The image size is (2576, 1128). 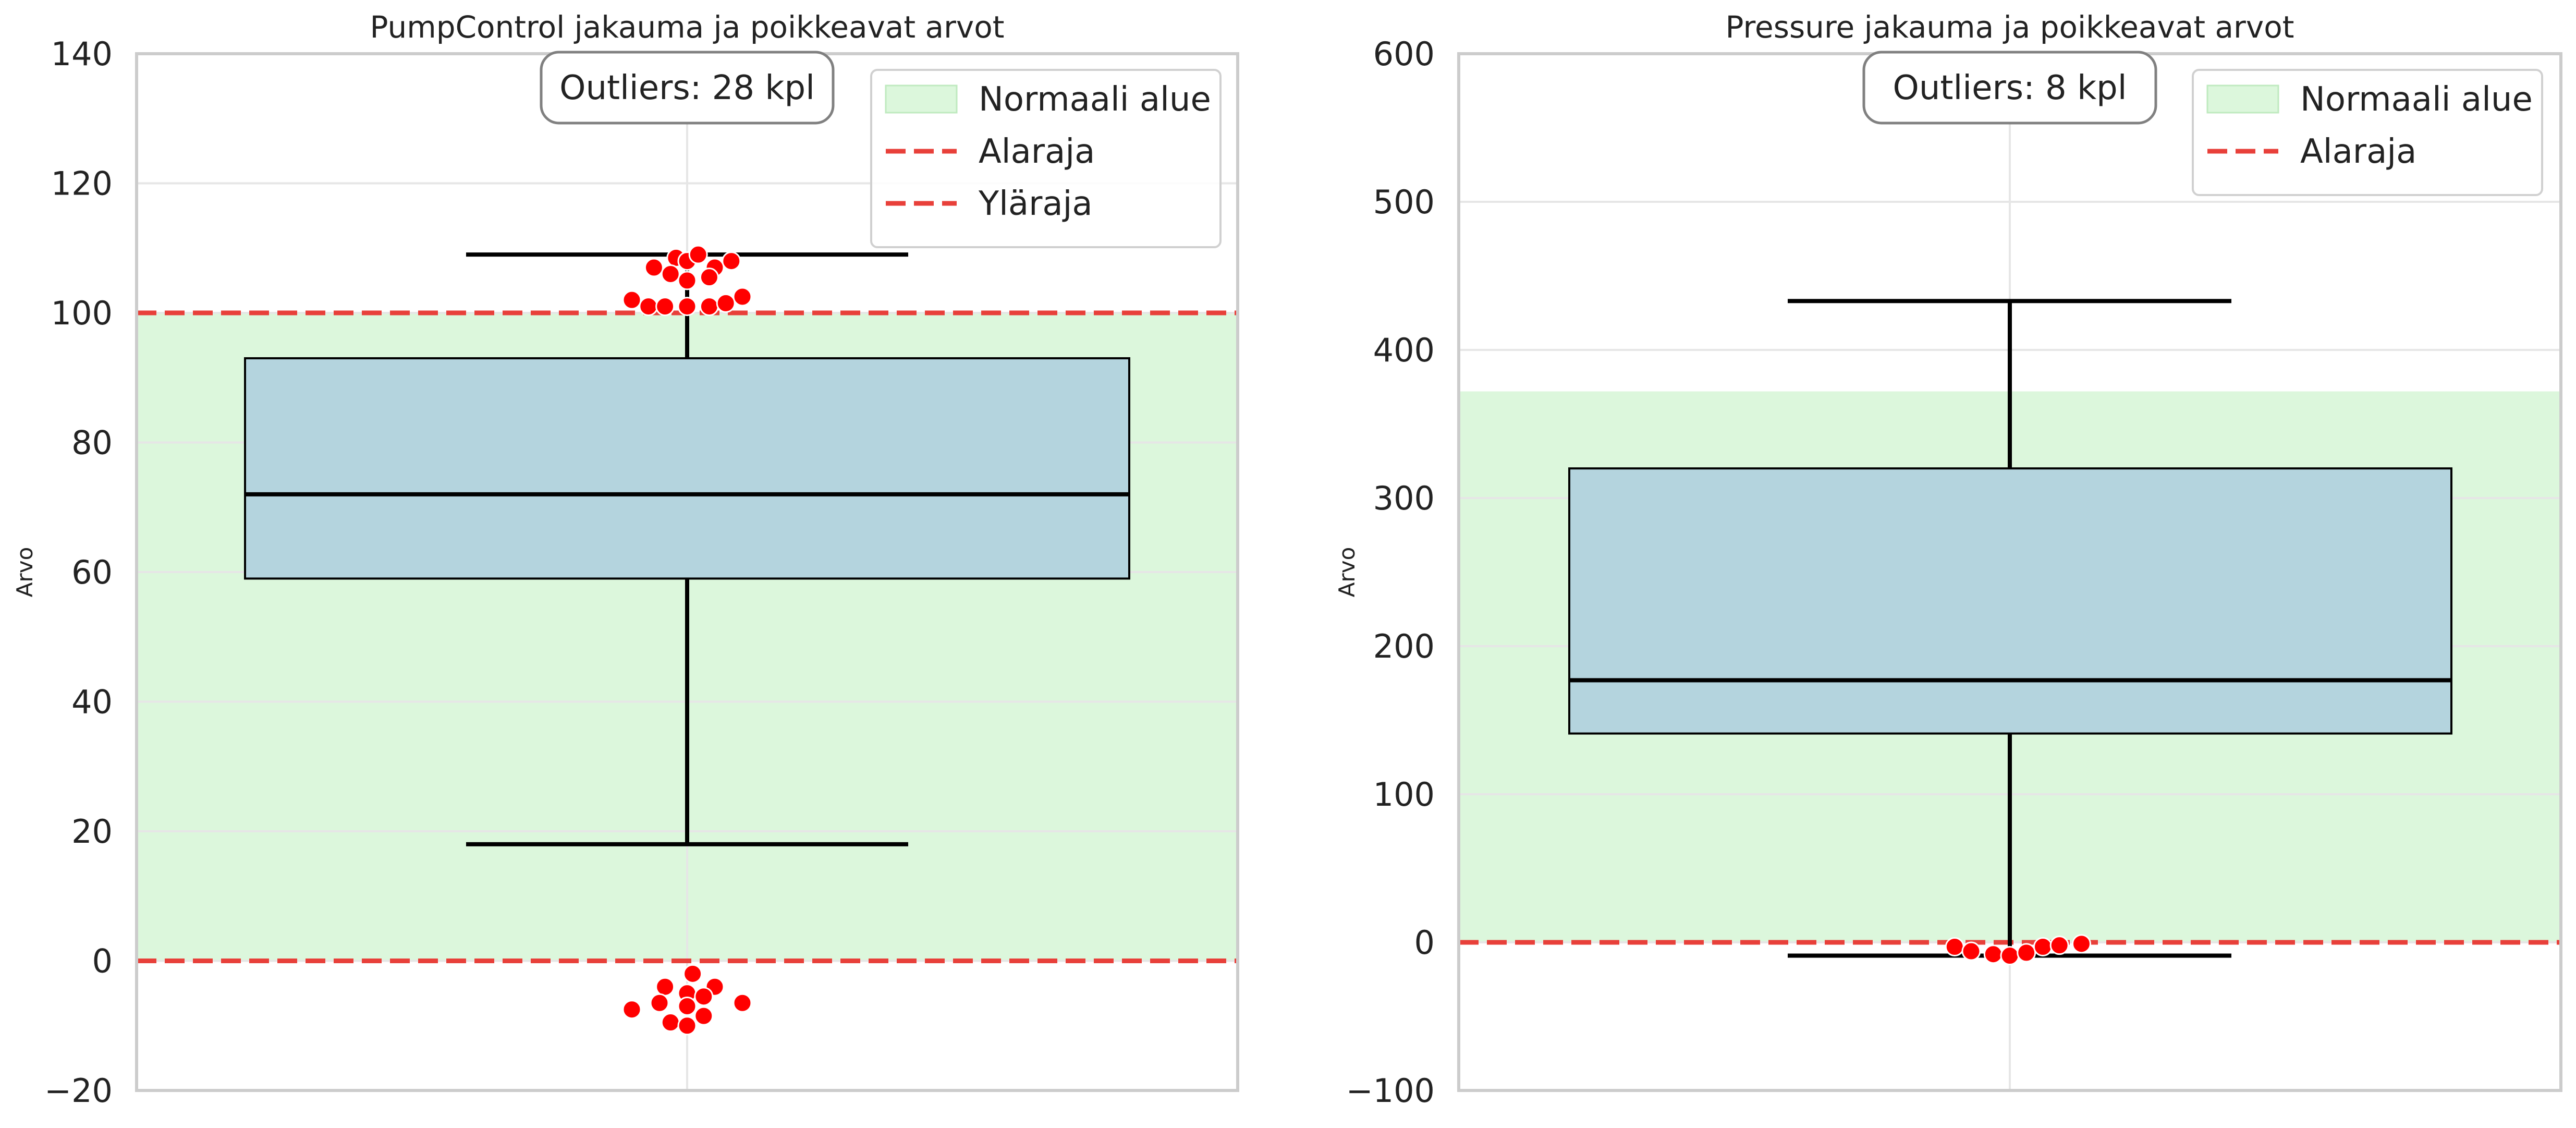 I want to click on outlier-count-text: Outliers: 28 kpl, so click(x=687, y=88).